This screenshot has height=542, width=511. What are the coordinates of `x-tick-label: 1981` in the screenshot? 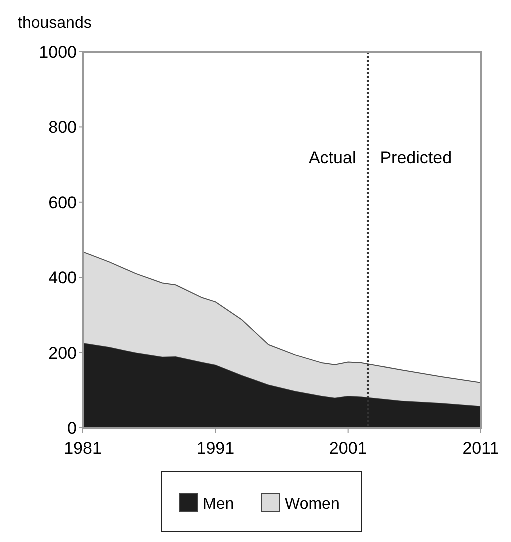 It's located at (83, 448).